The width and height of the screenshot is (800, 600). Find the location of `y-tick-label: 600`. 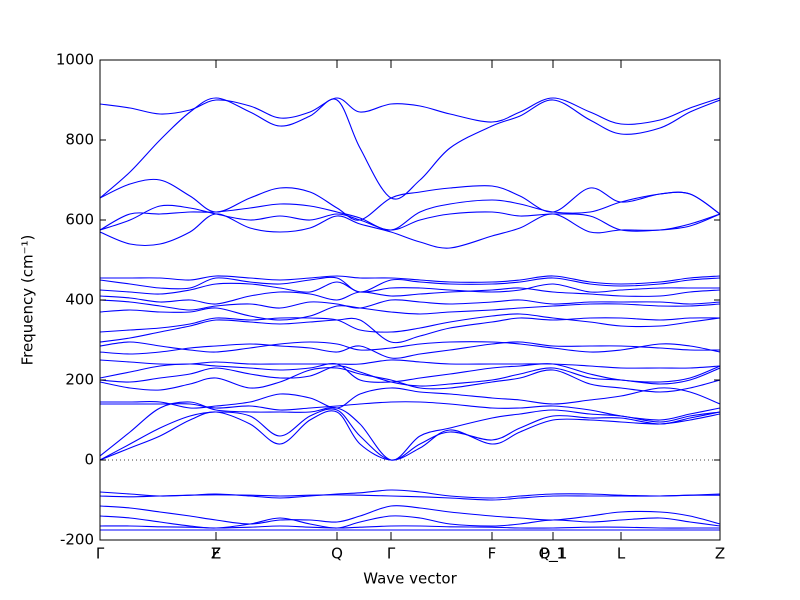

y-tick-label: 600 is located at coordinates (79, 220).